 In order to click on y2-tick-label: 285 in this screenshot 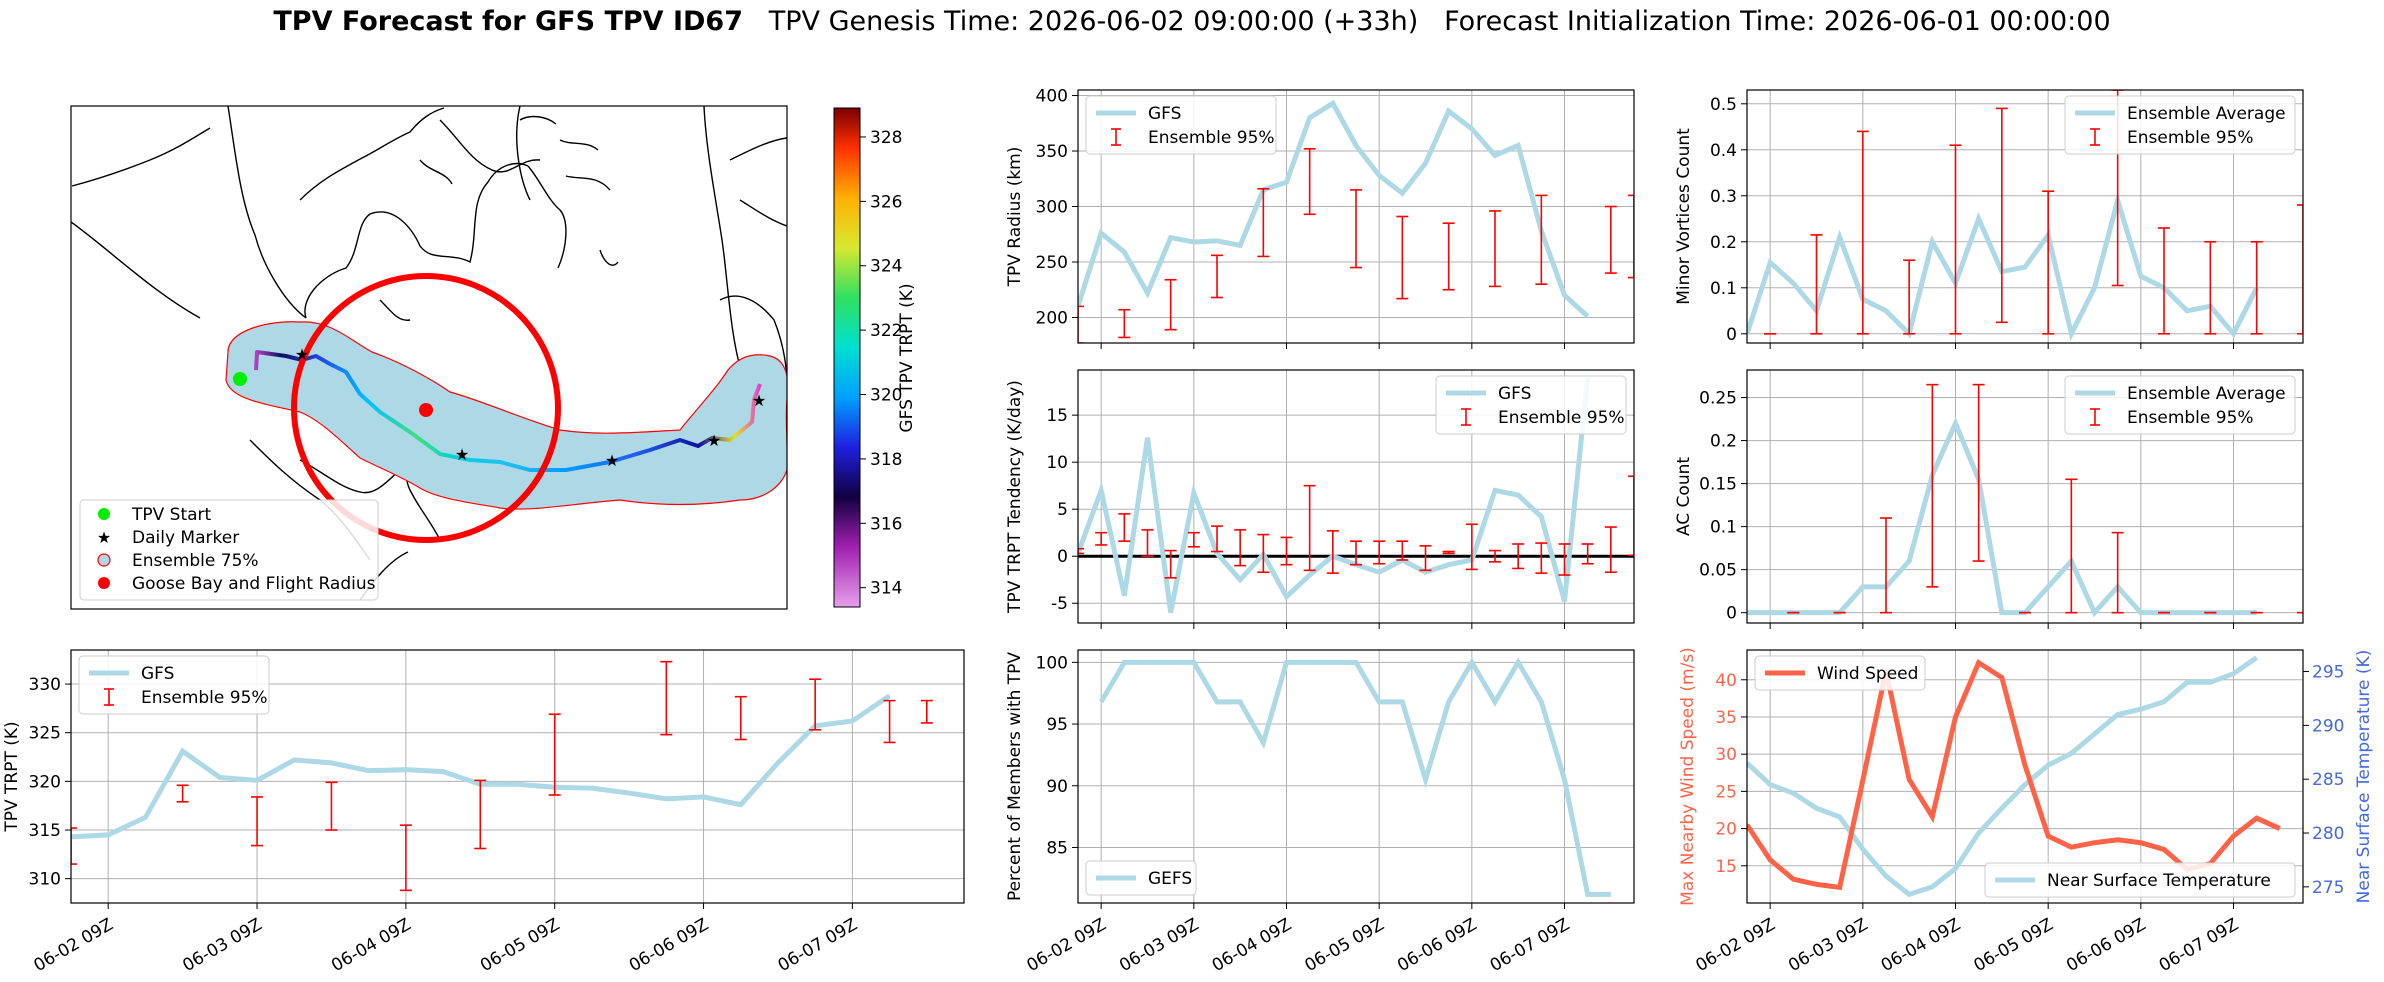, I will do `click(2328, 780)`.